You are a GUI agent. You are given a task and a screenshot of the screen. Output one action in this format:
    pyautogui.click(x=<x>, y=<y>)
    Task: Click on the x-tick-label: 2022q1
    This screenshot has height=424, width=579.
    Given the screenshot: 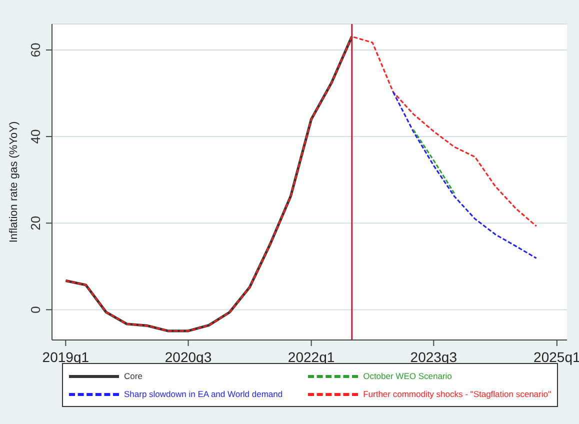 What is the action you would take?
    pyautogui.click(x=311, y=357)
    